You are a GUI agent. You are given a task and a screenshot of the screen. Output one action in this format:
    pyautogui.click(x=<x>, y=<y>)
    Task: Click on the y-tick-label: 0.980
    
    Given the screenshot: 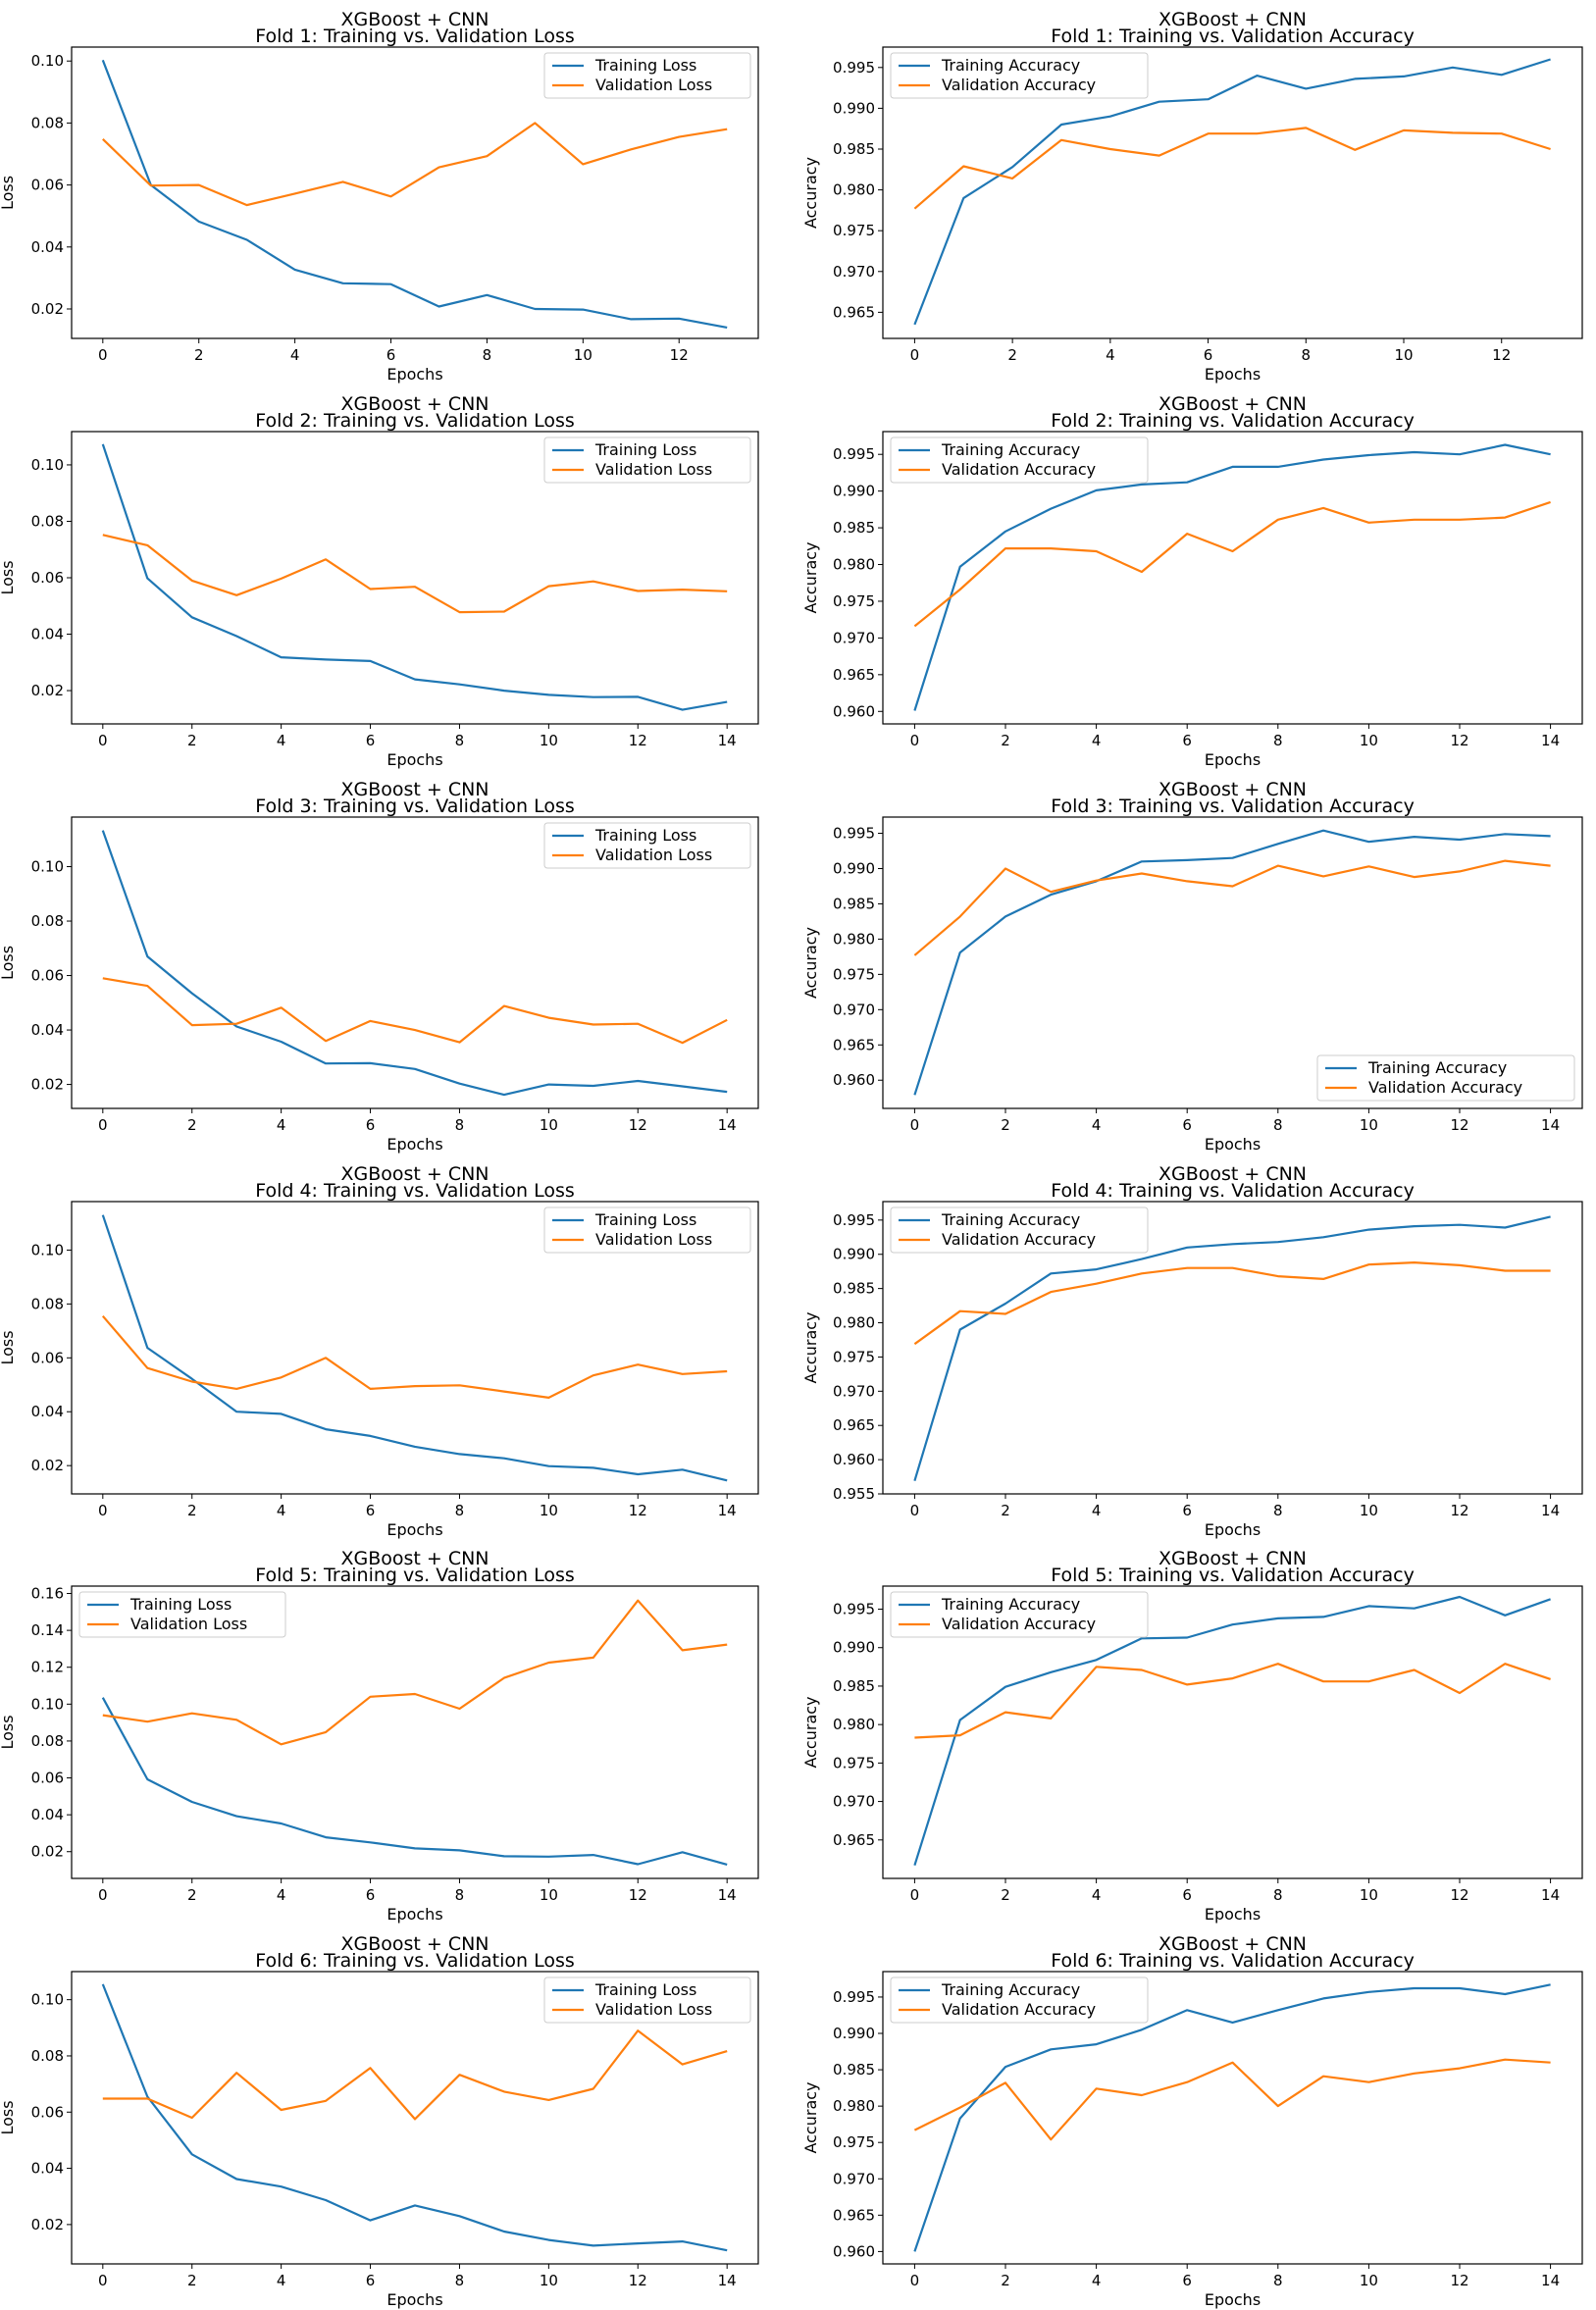 What is the action you would take?
    pyautogui.click(x=854, y=939)
    